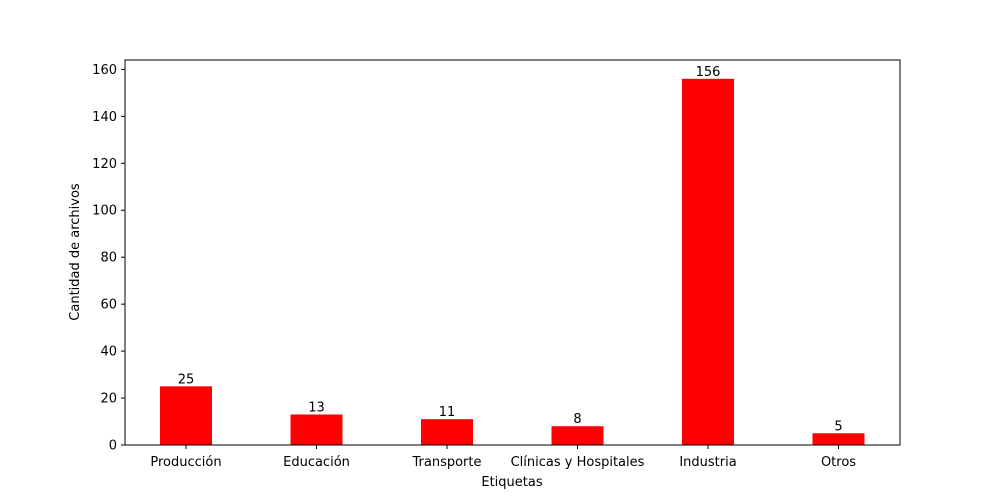 The image size is (1000, 504). I want to click on x-tick-label-0: Producción, so click(185, 462).